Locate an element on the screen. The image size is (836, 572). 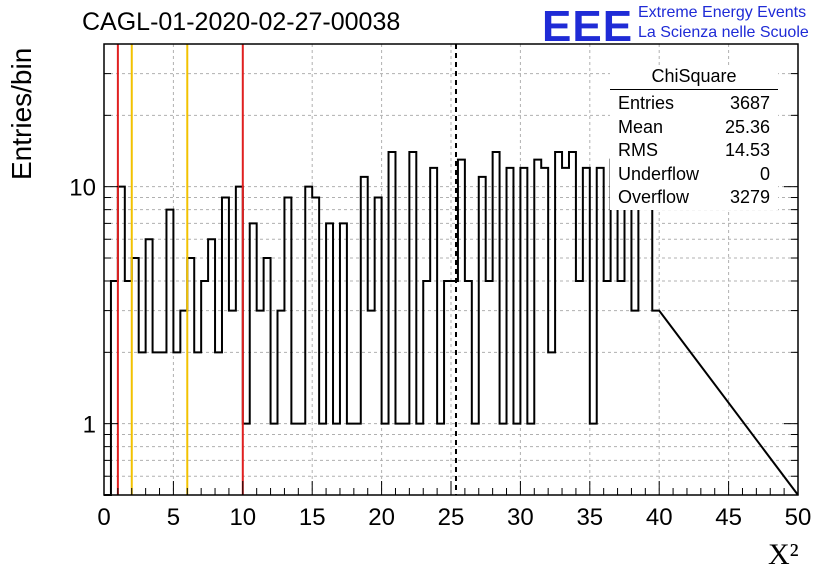
stats-row: Entries 3687 is located at coordinates (694, 104).